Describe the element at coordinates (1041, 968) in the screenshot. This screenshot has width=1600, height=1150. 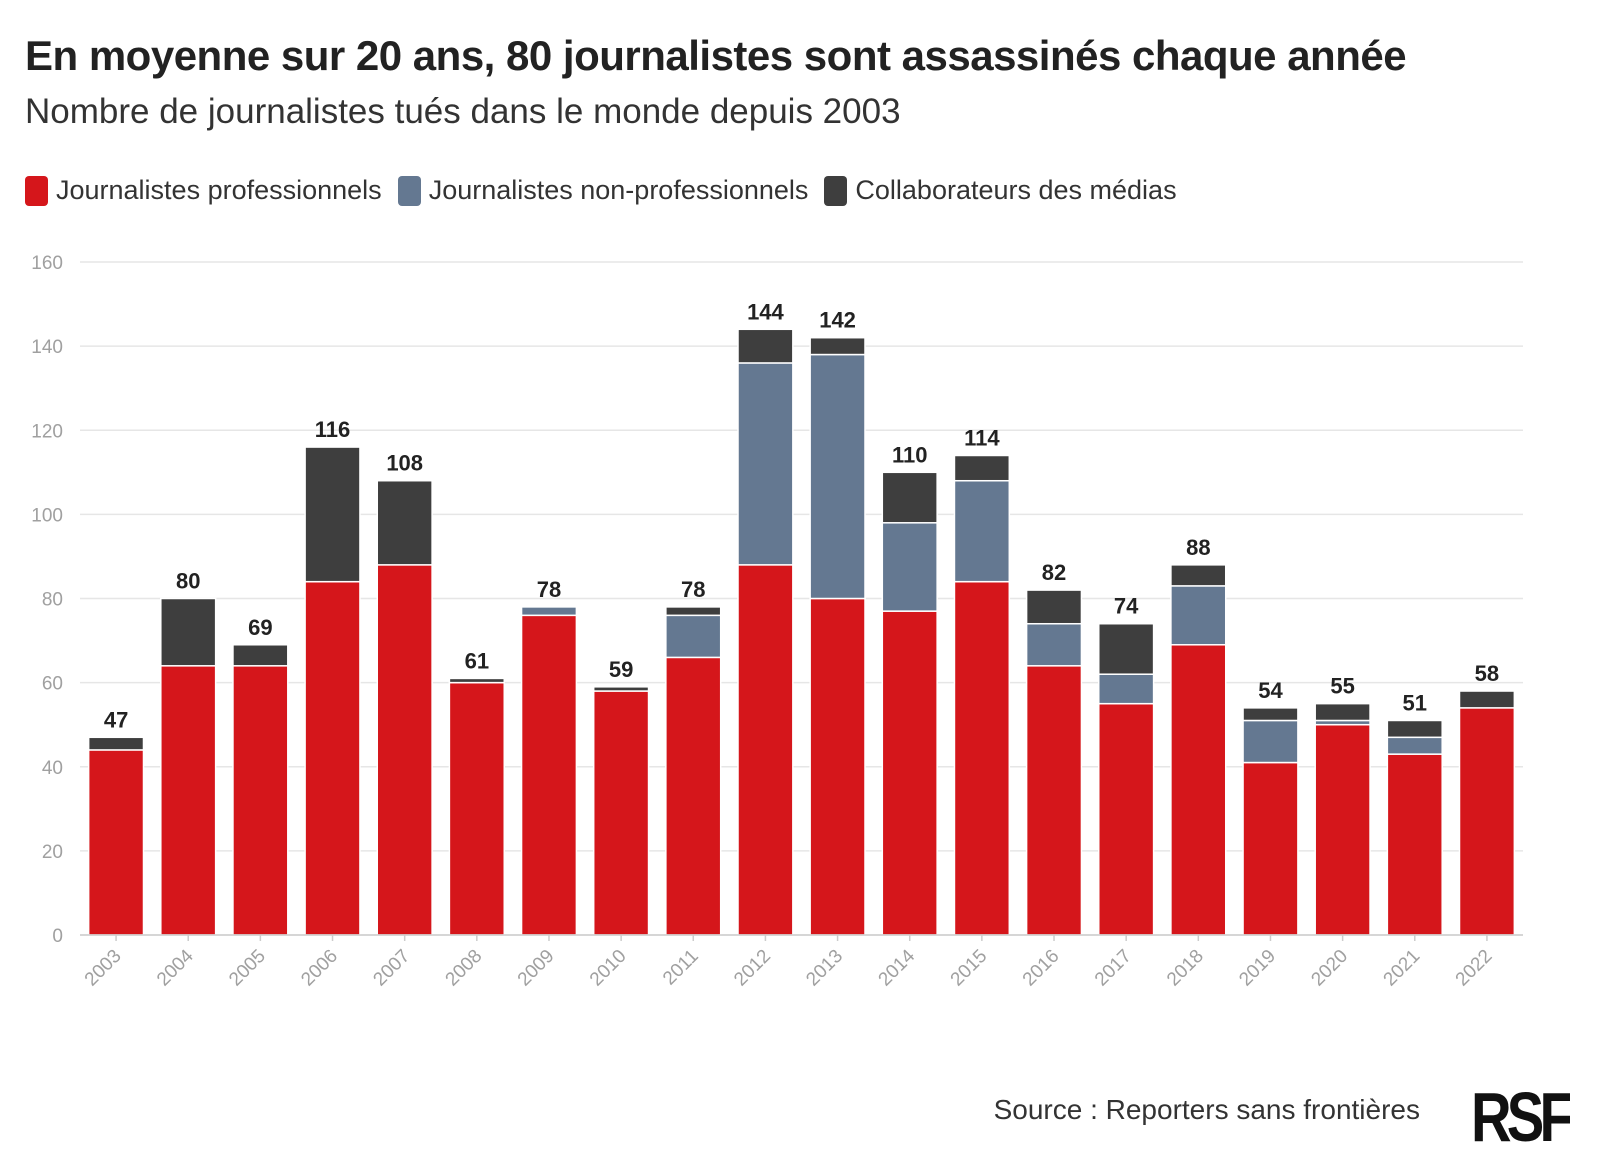
I see `x-tick-label: 2016` at that location.